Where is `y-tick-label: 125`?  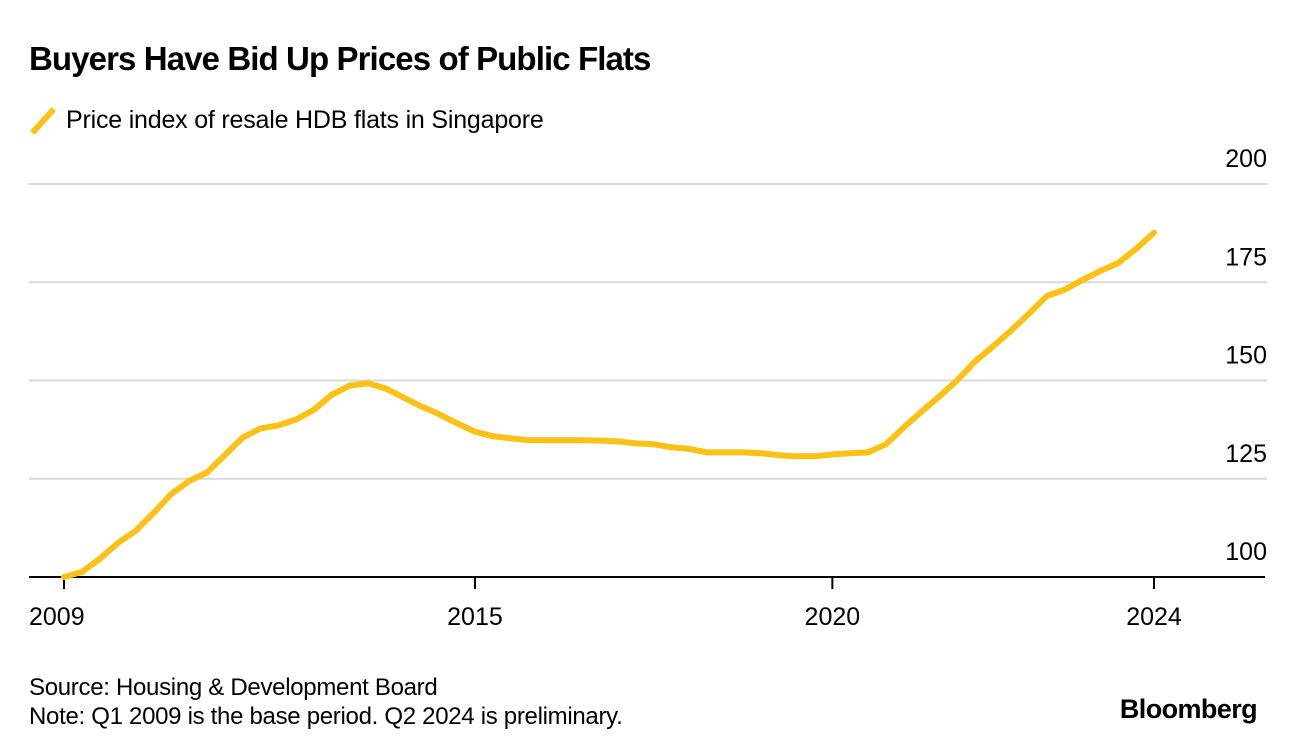 y-tick-label: 125 is located at coordinates (1246, 454).